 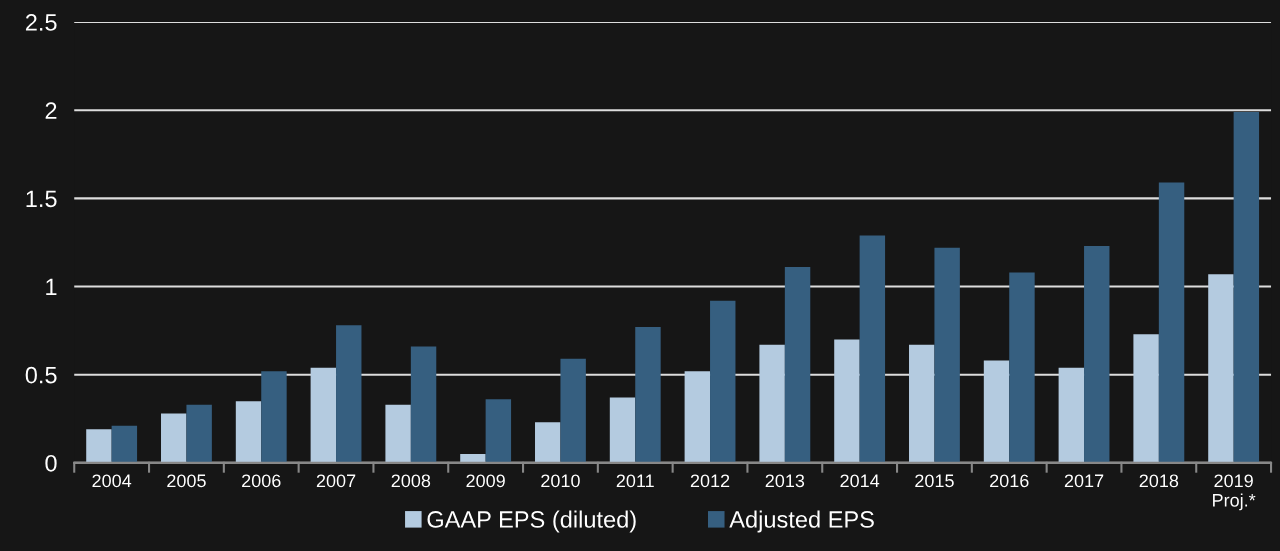 I want to click on x-tick-label: 2010, so click(x=560, y=481).